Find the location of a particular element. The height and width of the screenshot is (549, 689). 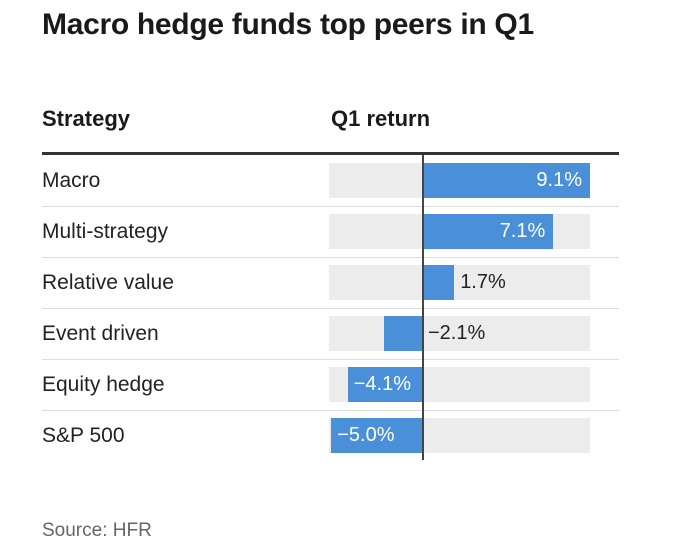

return-column-header: Q1 return is located at coordinates (381, 118).